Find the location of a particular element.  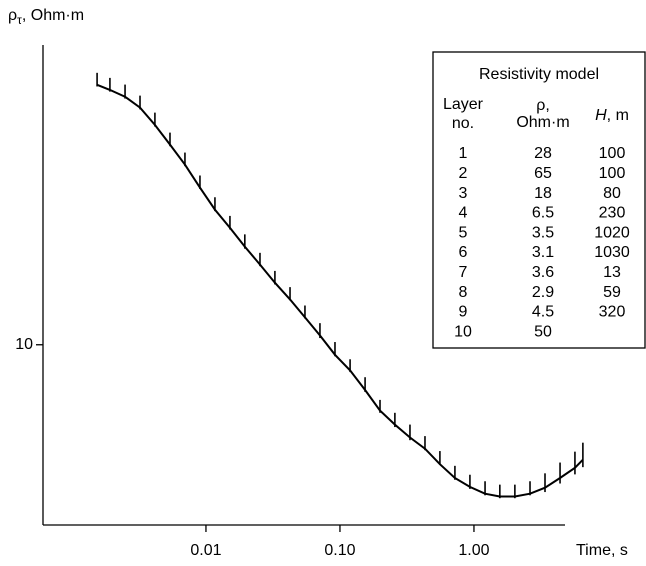

table-cell: 6.5 is located at coordinates (543, 213).